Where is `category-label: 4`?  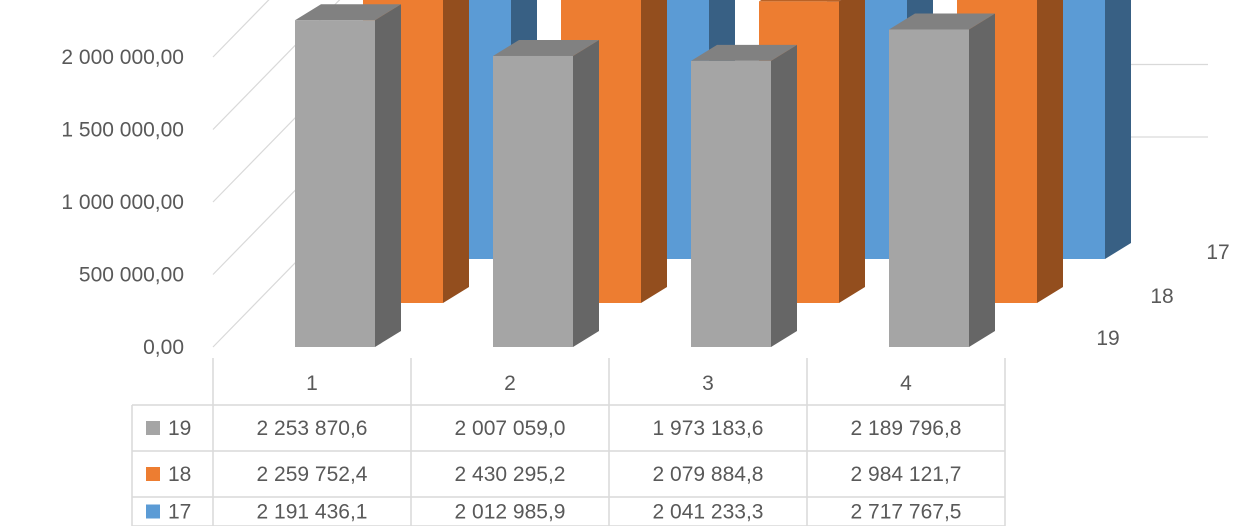 category-label: 4 is located at coordinates (906, 383).